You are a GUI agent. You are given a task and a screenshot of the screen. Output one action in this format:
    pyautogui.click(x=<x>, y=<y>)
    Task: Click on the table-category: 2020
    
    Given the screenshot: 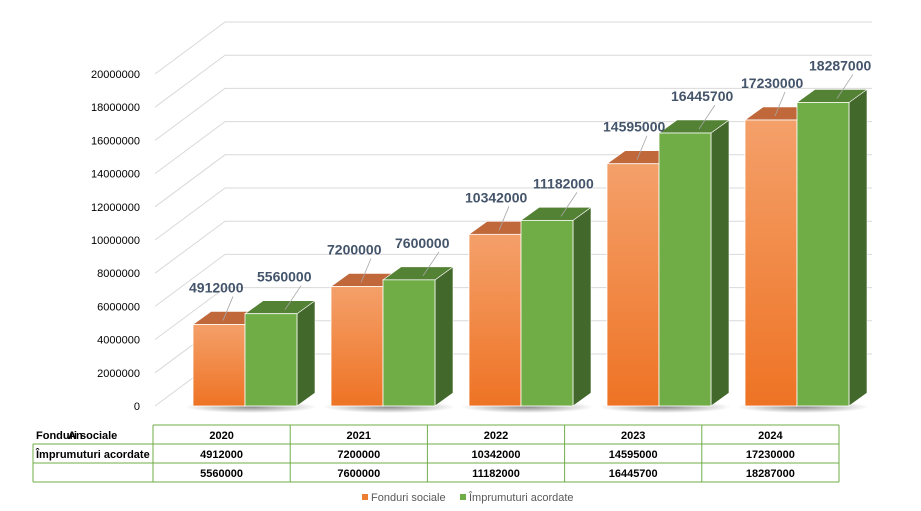 What is the action you would take?
    pyautogui.click(x=221, y=436)
    